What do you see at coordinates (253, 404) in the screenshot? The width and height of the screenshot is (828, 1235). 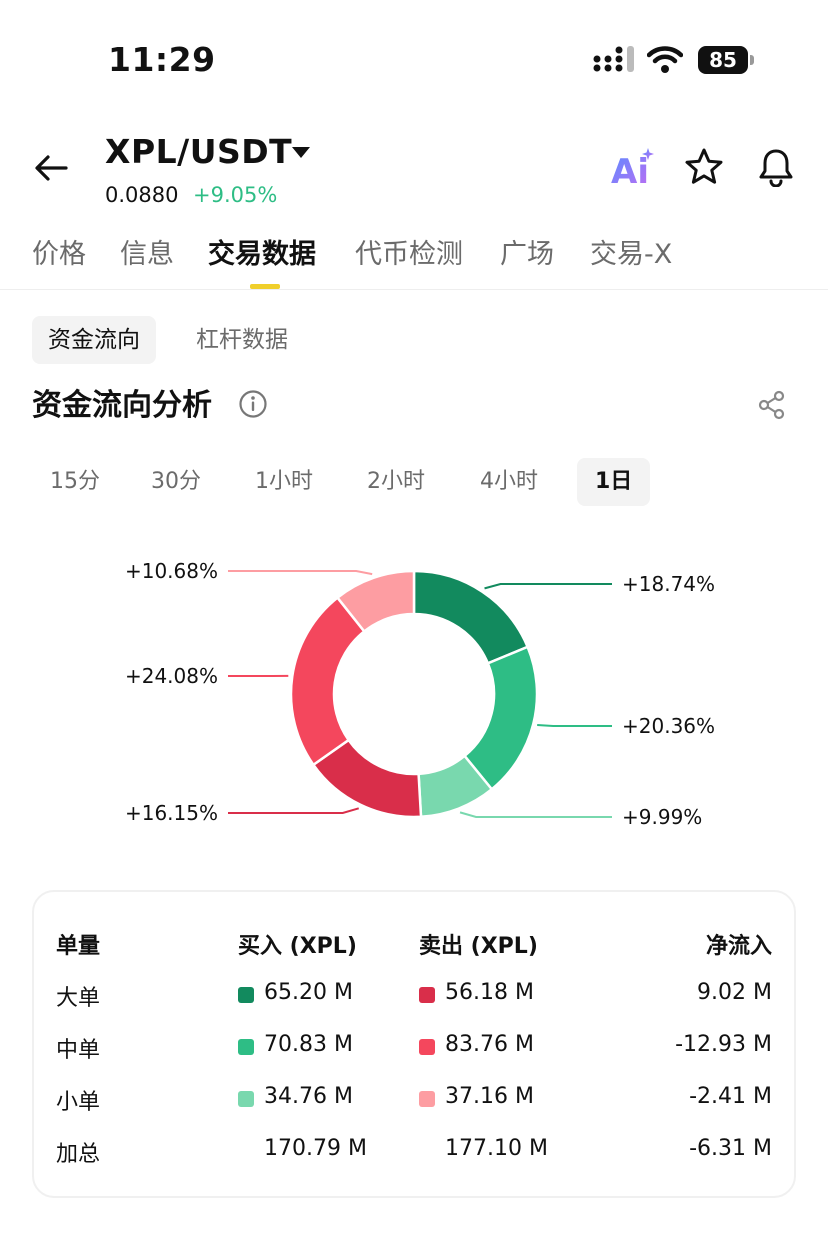 I see `info-icon` at bounding box center [253, 404].